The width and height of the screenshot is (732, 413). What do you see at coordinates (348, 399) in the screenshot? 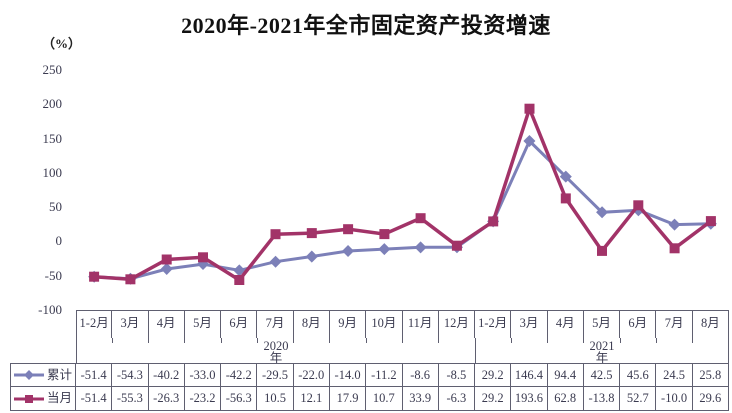
I see `value-cell: 17.9` at bounding box center [348, 399].